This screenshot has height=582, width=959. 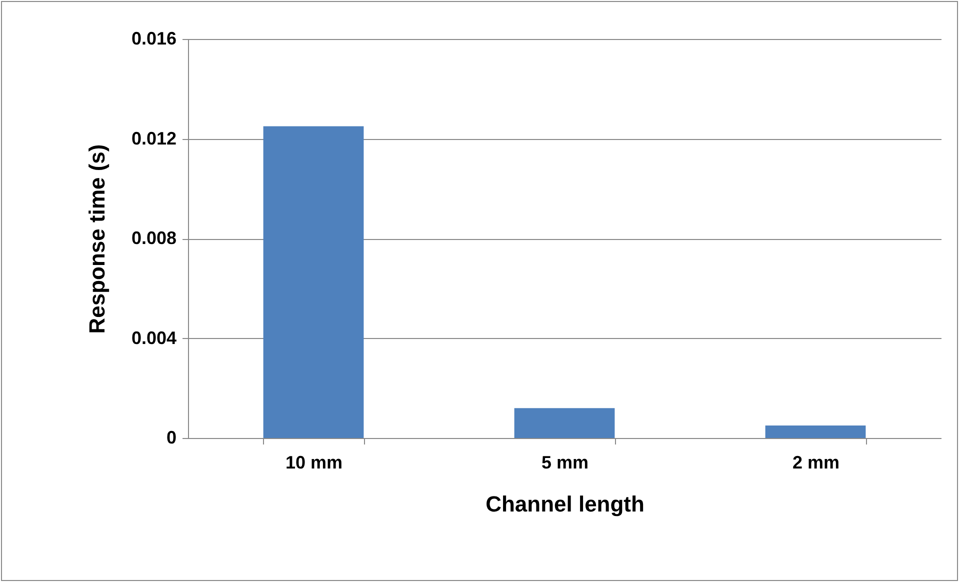 I want to click on y-tick-label: 0, so click(x=171, y=438).